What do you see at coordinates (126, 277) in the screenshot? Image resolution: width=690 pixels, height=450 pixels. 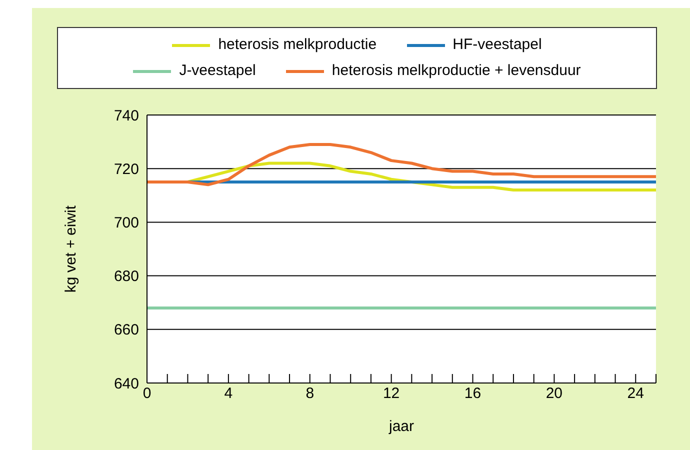 I see `y-tick-label: 680` at bounding box center [126, 277].